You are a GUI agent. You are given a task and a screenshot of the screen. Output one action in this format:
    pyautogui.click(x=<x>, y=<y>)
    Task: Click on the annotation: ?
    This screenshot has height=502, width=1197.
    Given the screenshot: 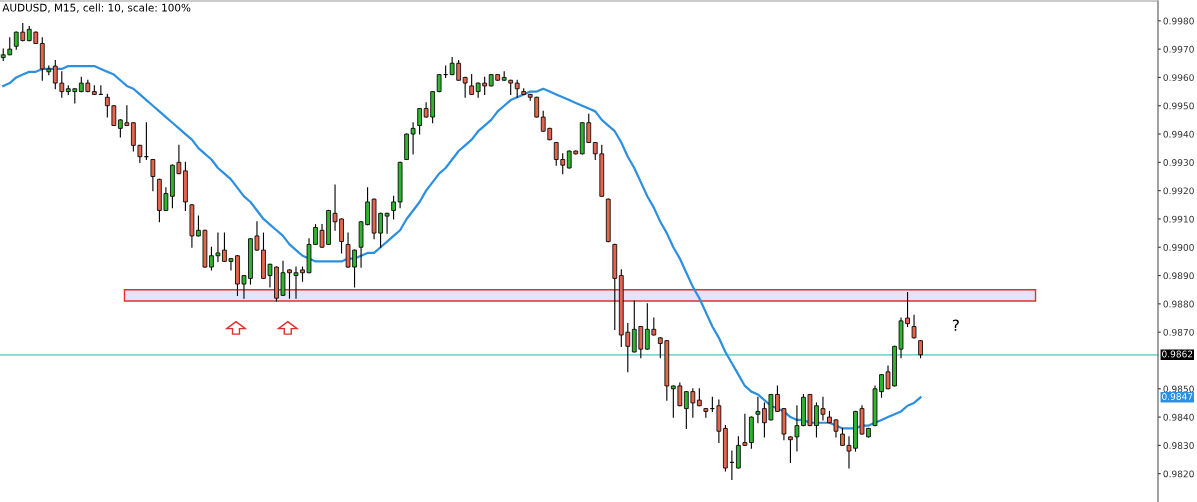 What is the action you would take?
    pyautogui.click(x=955, y=325)
    